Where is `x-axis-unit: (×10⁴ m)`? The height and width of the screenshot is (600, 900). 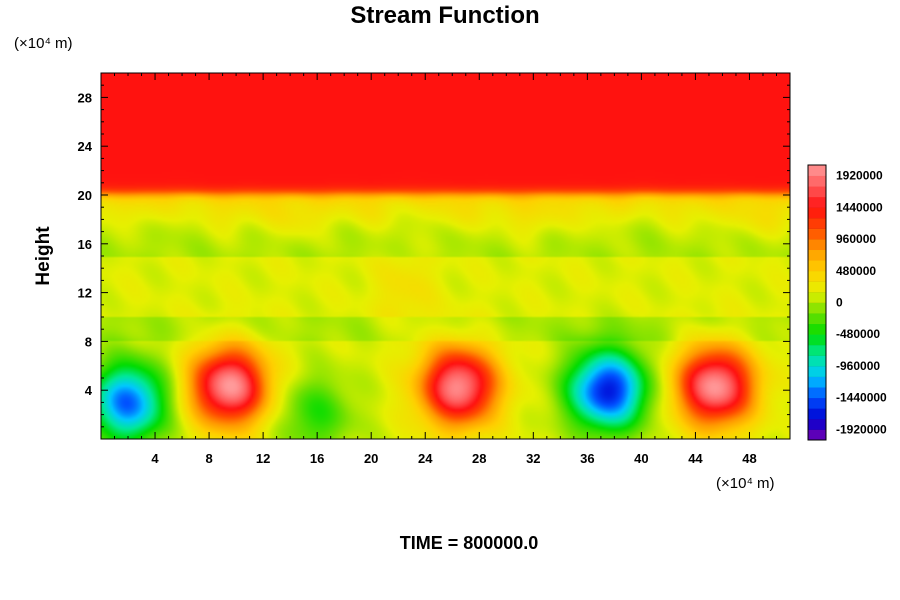 x-axis-unit: (×10⁴ m) is located at coordinates (745, 483).